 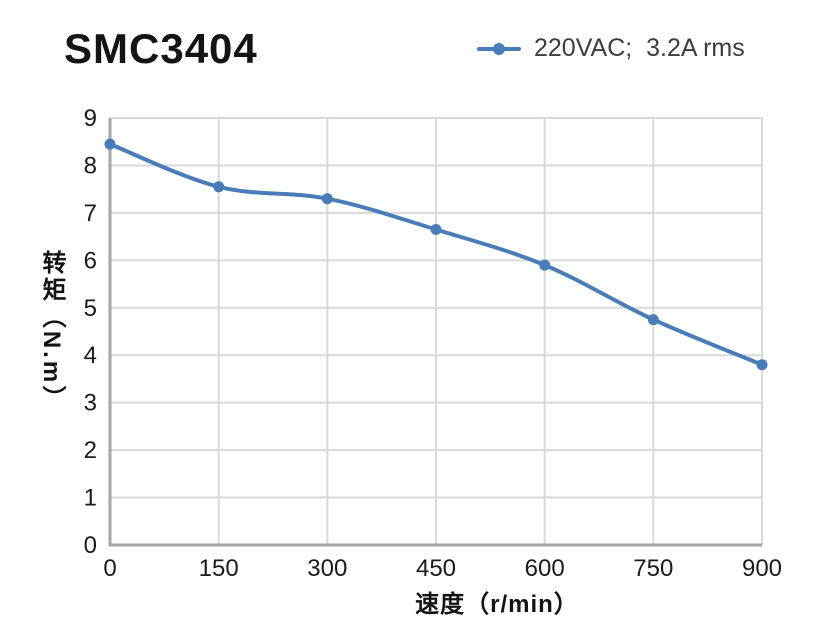 I want to click on x-tick-label: 150, so click(x=219, y=568).